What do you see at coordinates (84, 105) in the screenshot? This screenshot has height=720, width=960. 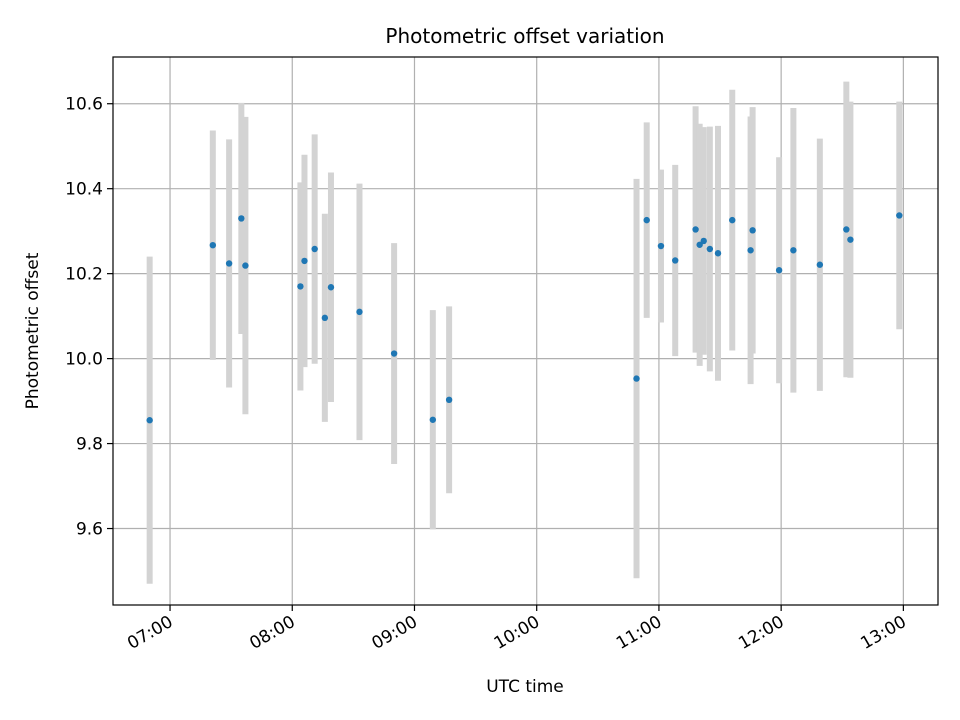 I see `y-tick-label: 10.6` at bounding box center [84, 105].